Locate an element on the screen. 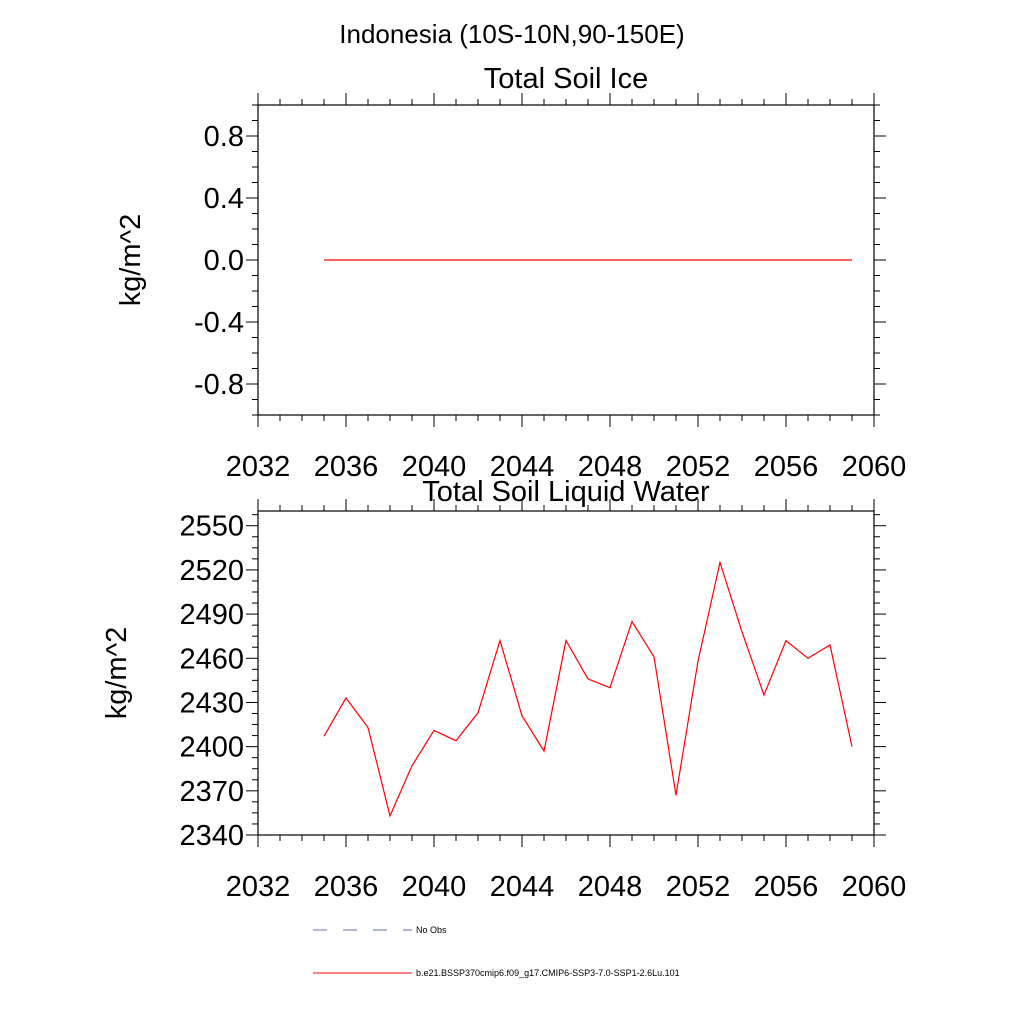 This screenshot has height=1024, width=1024. chart-title: Total Soil Liquid Water is located at coordinates (566, 492).